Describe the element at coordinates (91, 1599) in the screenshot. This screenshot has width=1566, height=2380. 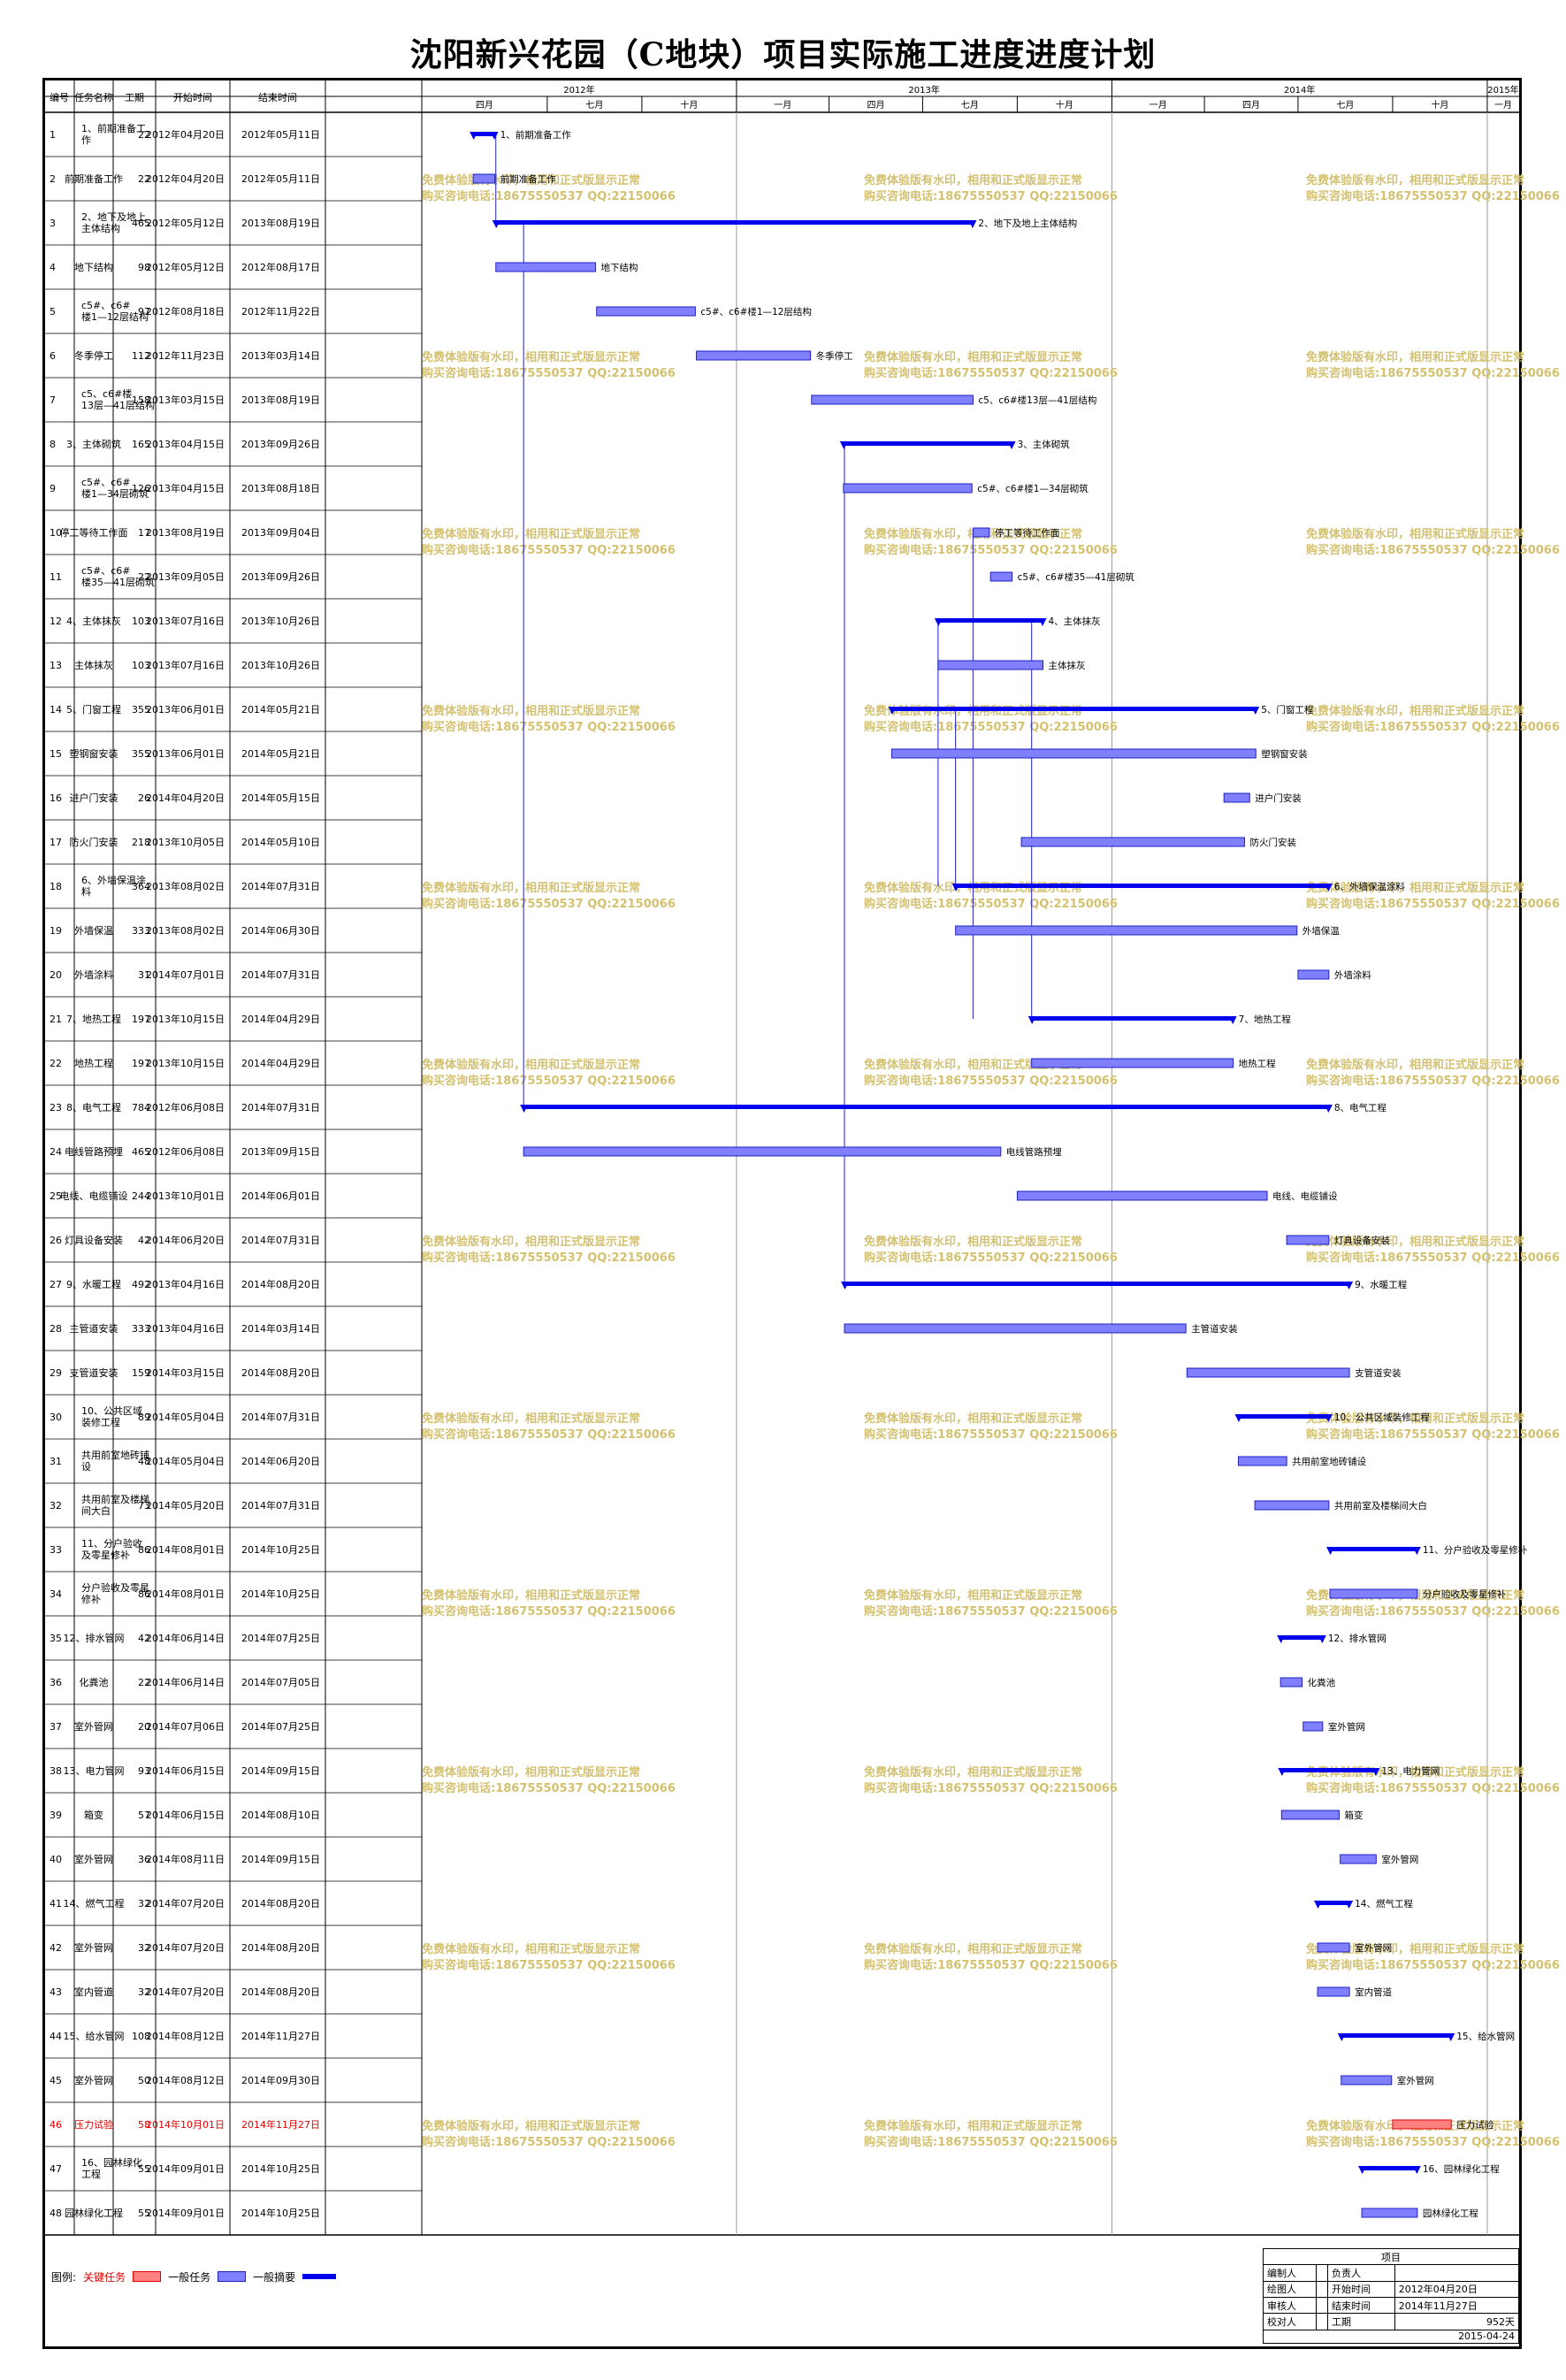
I see `task-name: 修补` at that location.